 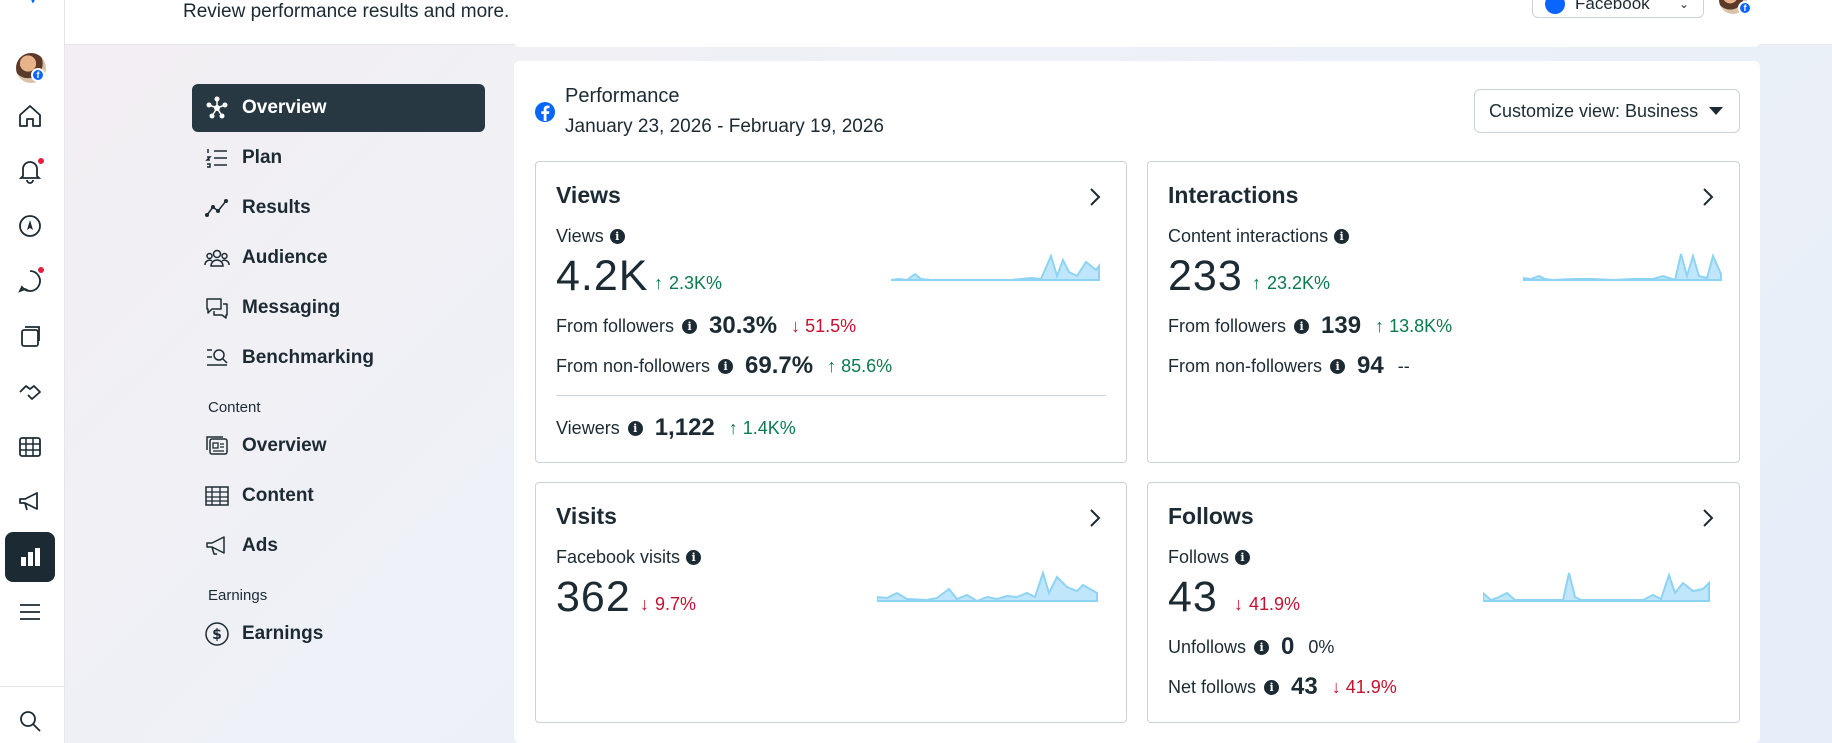 I want to click on caret-down-icon, so click(x=1716, y=111).